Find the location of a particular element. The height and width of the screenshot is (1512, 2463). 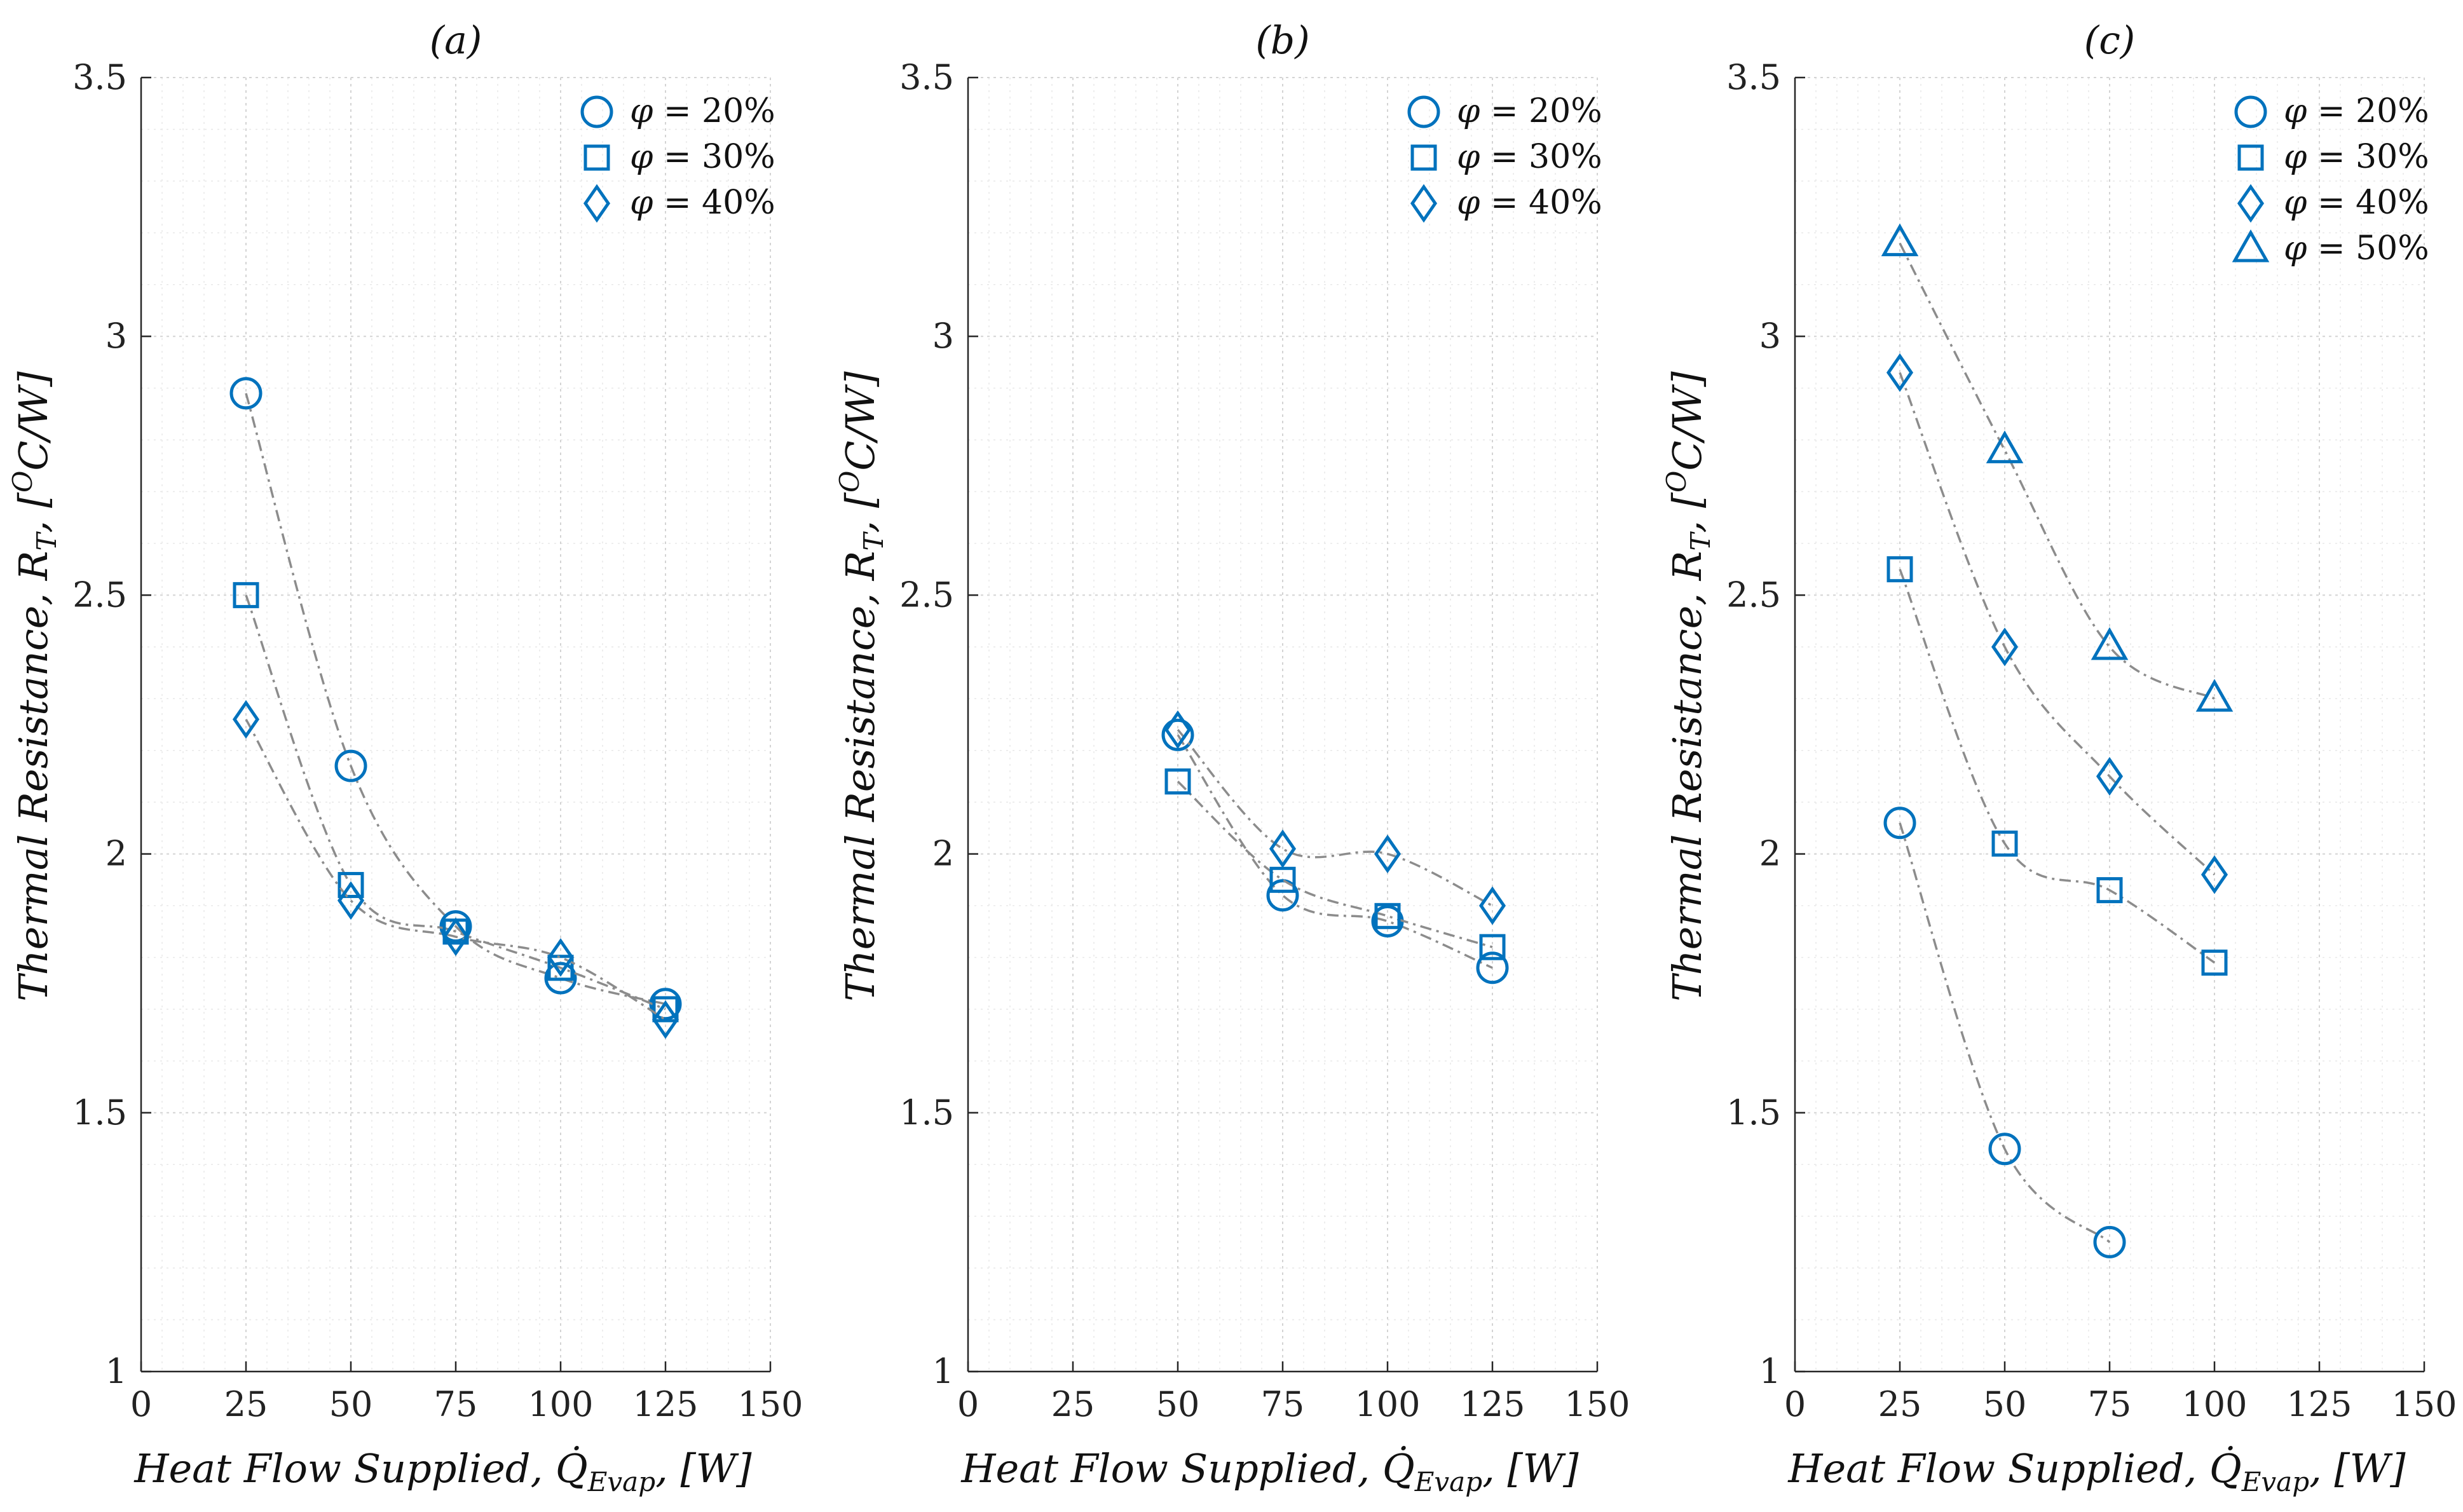

panel-title: (c) is located at coordinates (2109, 40).